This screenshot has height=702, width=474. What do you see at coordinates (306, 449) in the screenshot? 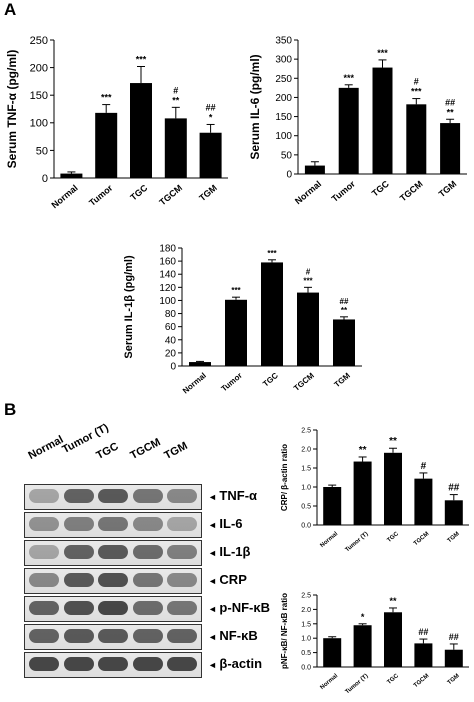
I see `y-tick-label: 2.0` at bounding box center [306, 449].